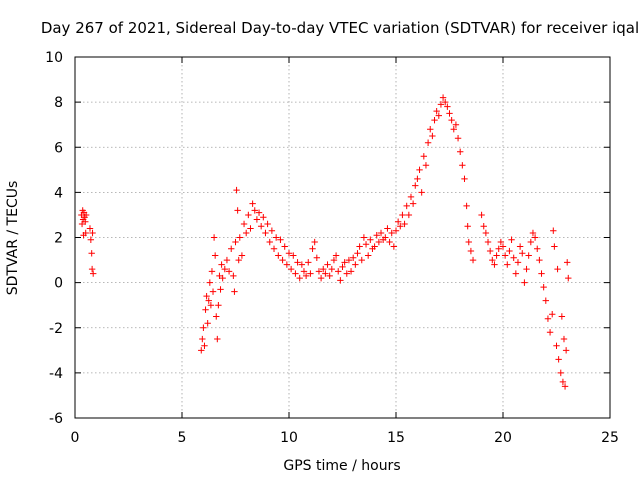 Image resolution: width=640 pixels, height=480 pixels. I want to click on x-tick-label: 0, so click(75, 438).